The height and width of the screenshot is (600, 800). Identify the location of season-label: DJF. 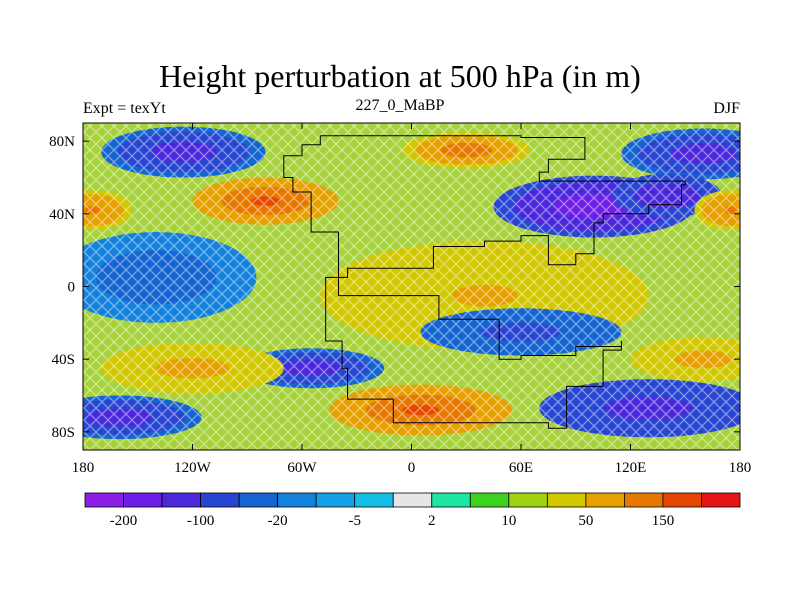
(726, 108).